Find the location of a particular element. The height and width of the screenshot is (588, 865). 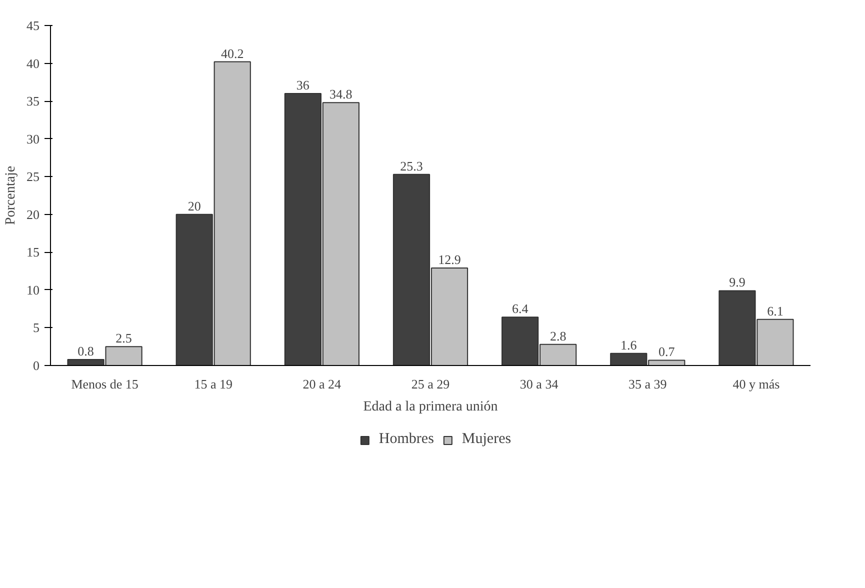

legend-label: Mujeres is located at coordinates (487, 439).